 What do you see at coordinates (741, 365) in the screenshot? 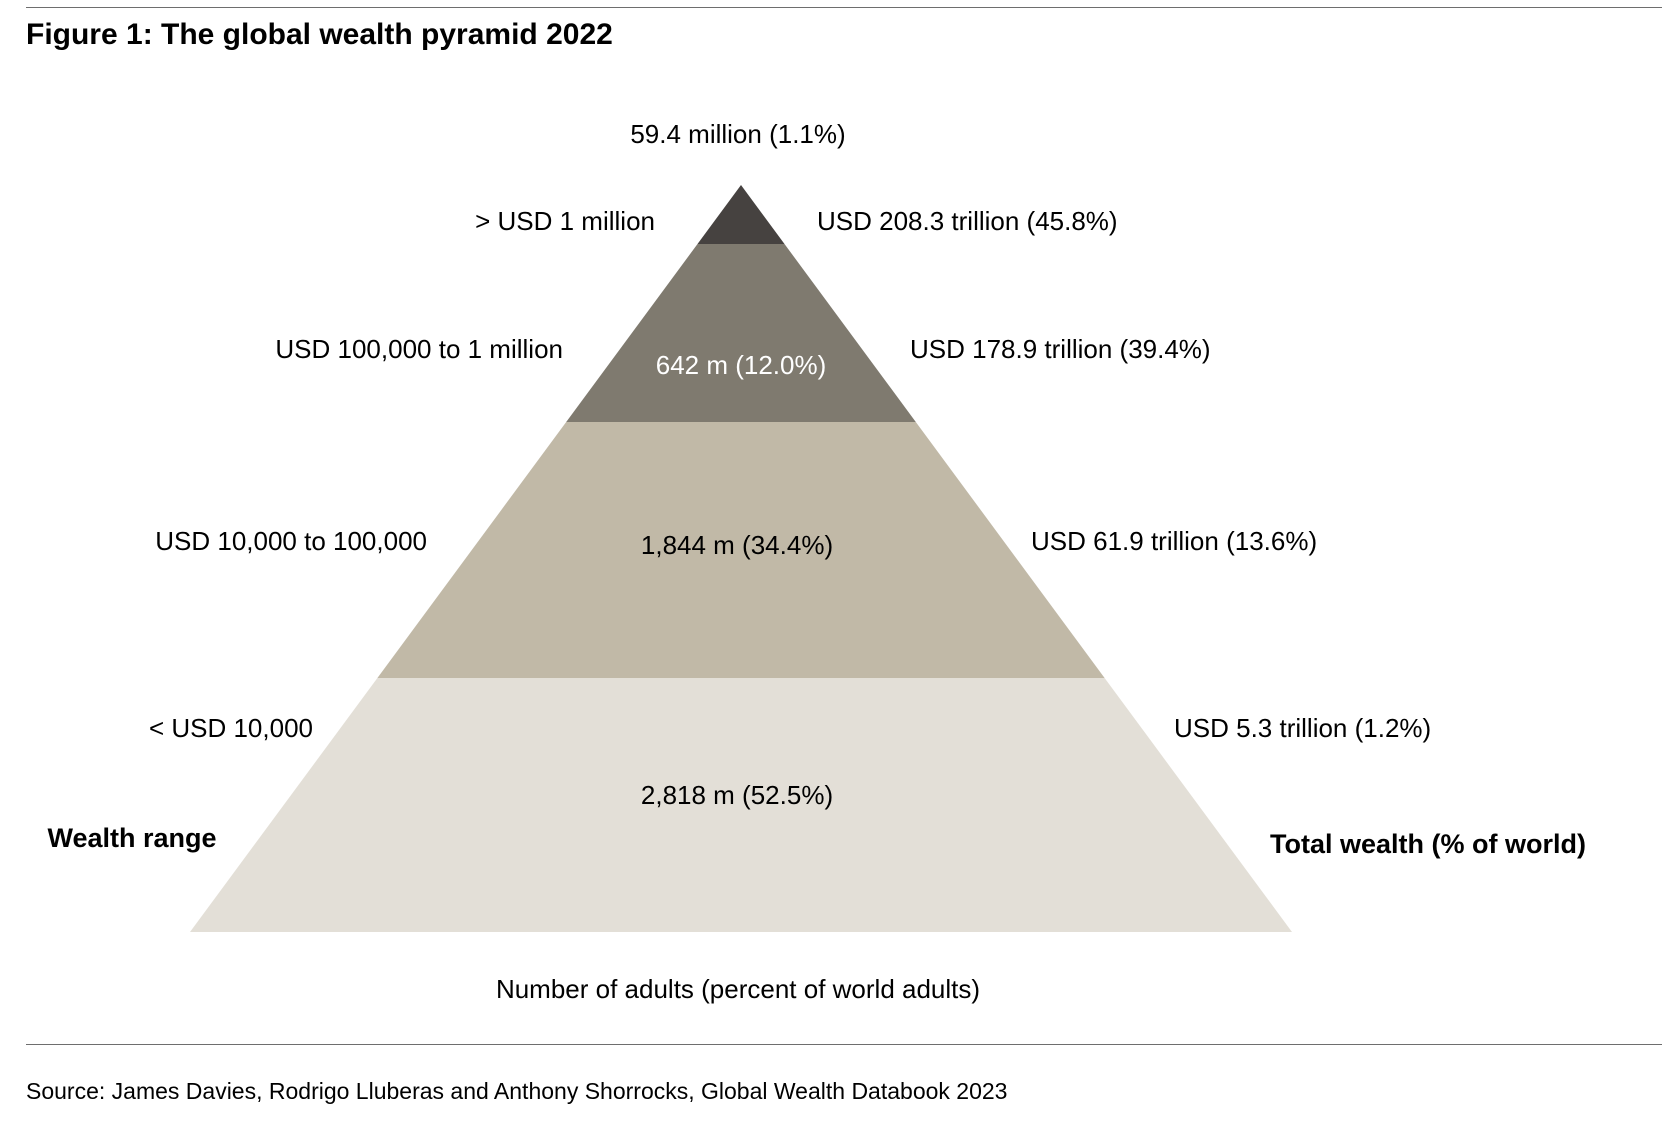
I see `adults-label-2: 642 m (12.0%)` at bounding box center [741, 365].